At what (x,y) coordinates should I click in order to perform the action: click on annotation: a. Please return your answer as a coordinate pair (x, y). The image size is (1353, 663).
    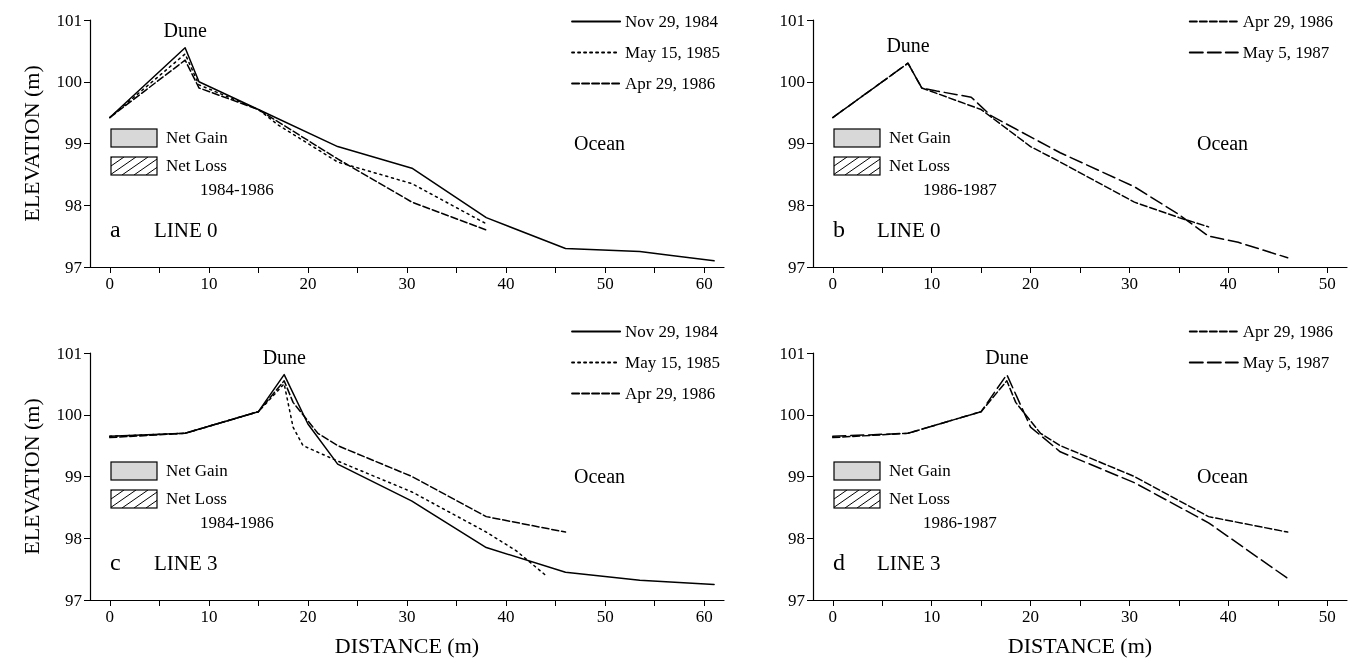
    Looking at the image, I should click on (115, 229).